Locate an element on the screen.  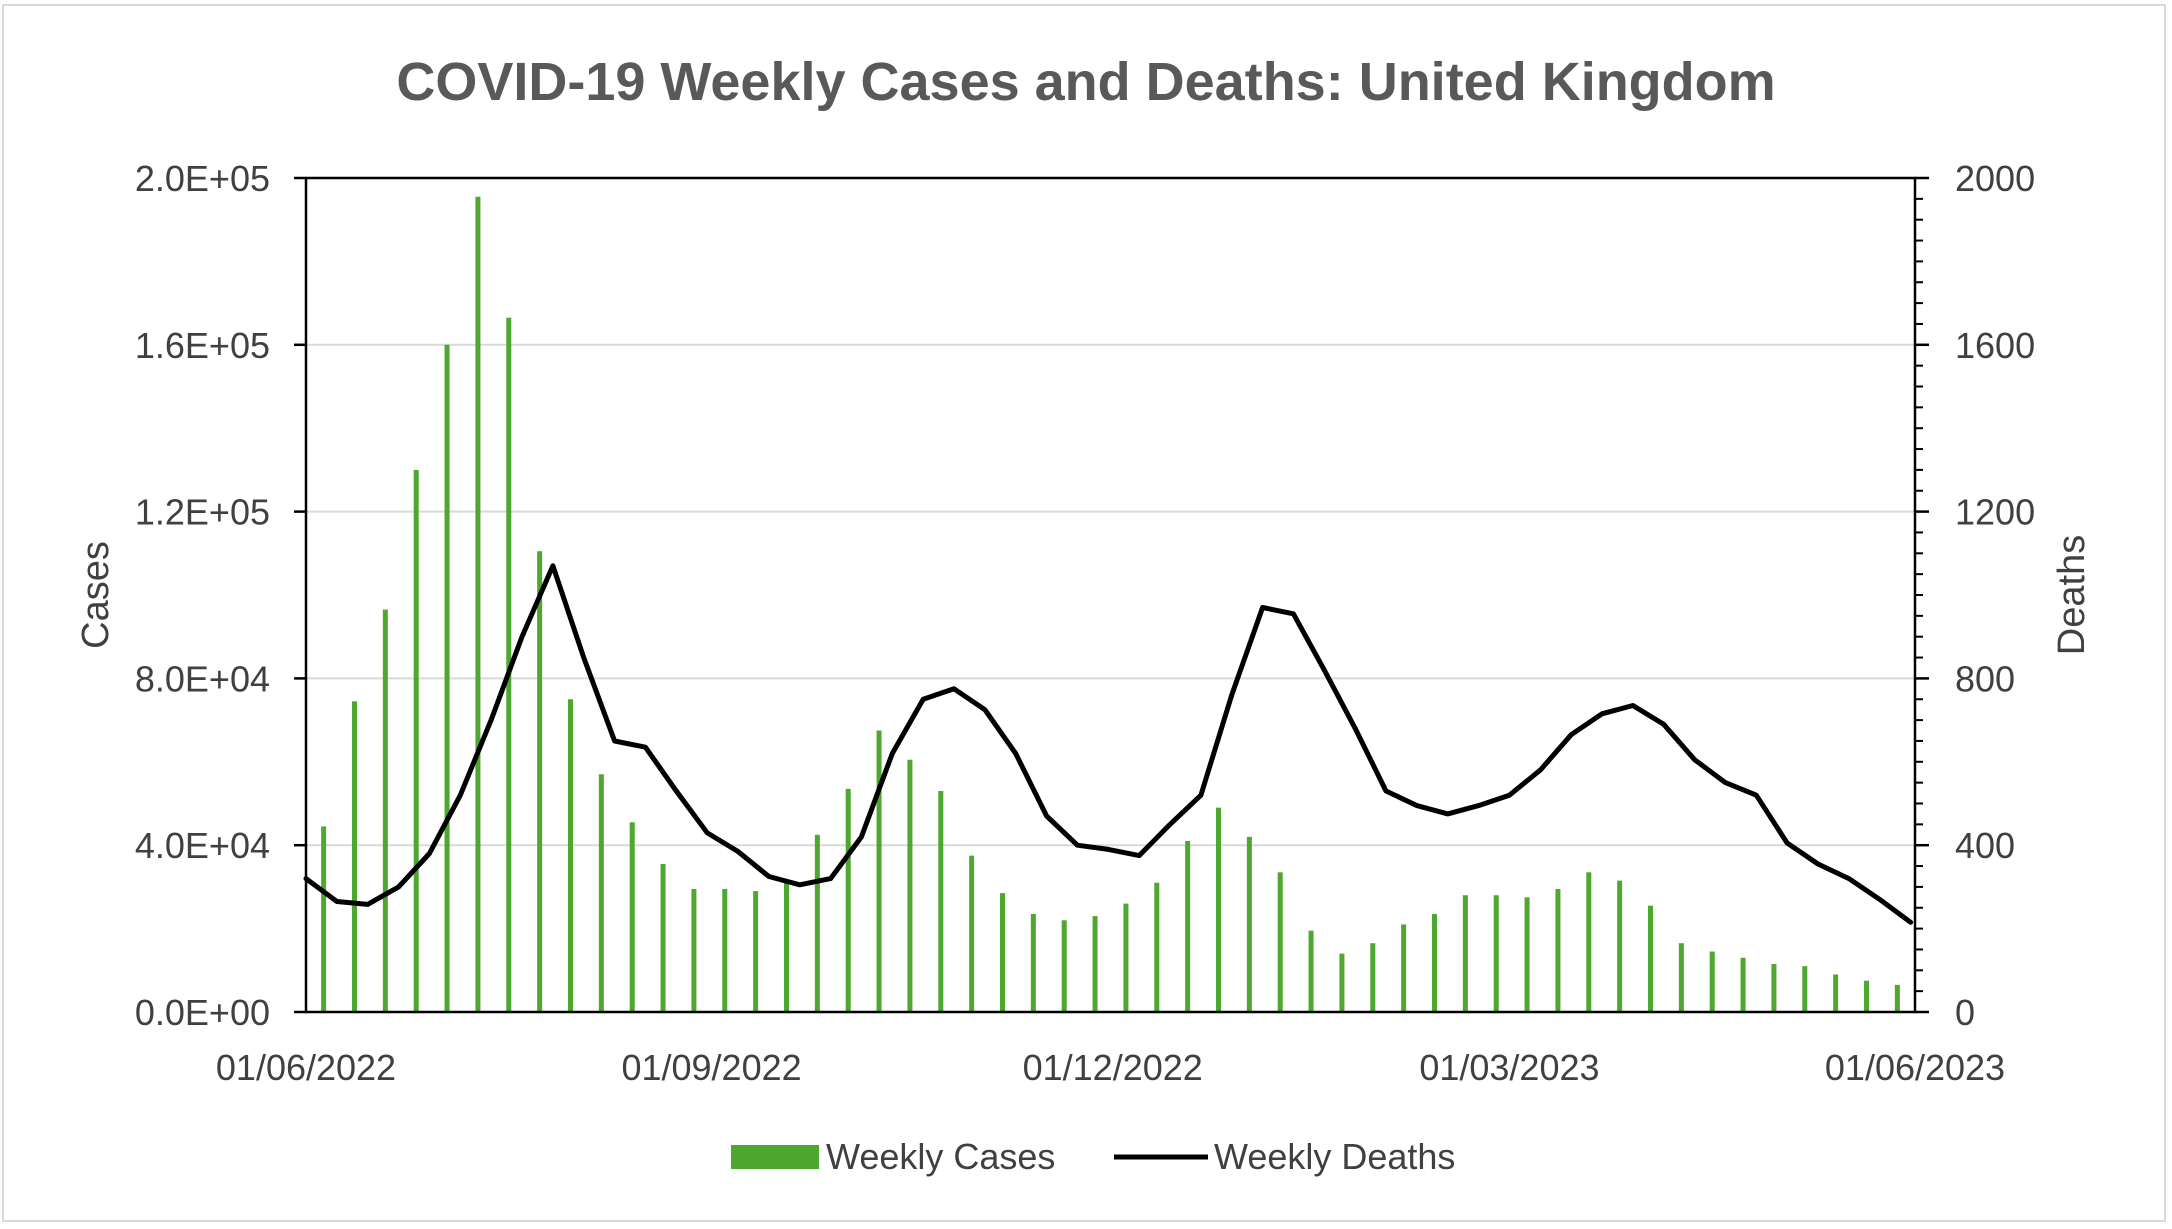
x-tick-label: 01/12/2022 is located at coordinates (1113, 1067).